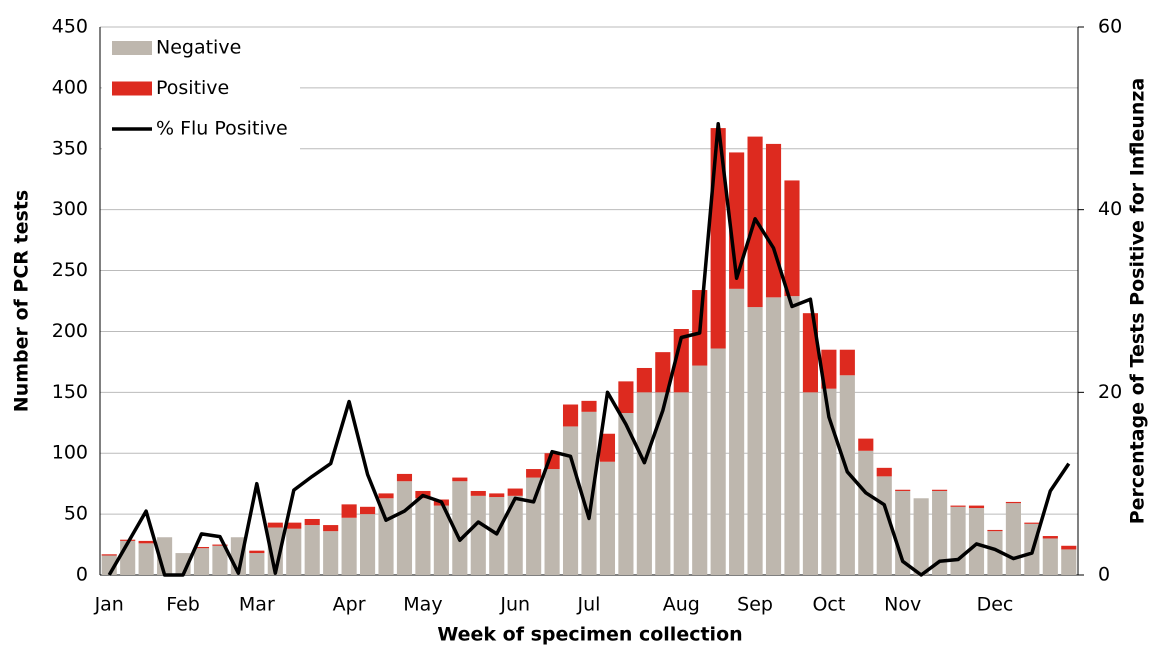 Image resolution: width=1155 pixels, height=648 pixels. Describe the element at coordinates (589, 605) in the screenshot. I see `x-tick-label: Jul` at that location.